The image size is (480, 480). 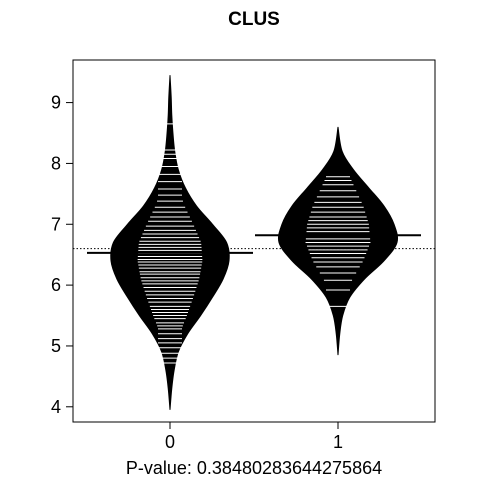 What do you see at coordinates (338, 442) in the screenshot?
I see `x-tick-label: 1` at bounding box center [338, 442].